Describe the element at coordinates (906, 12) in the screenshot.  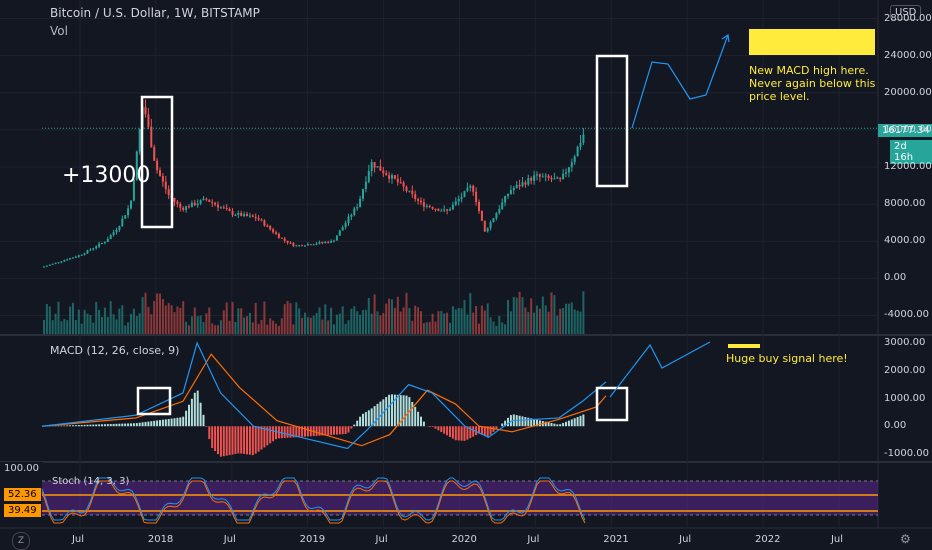
I see `currency-button: USD` at that location.